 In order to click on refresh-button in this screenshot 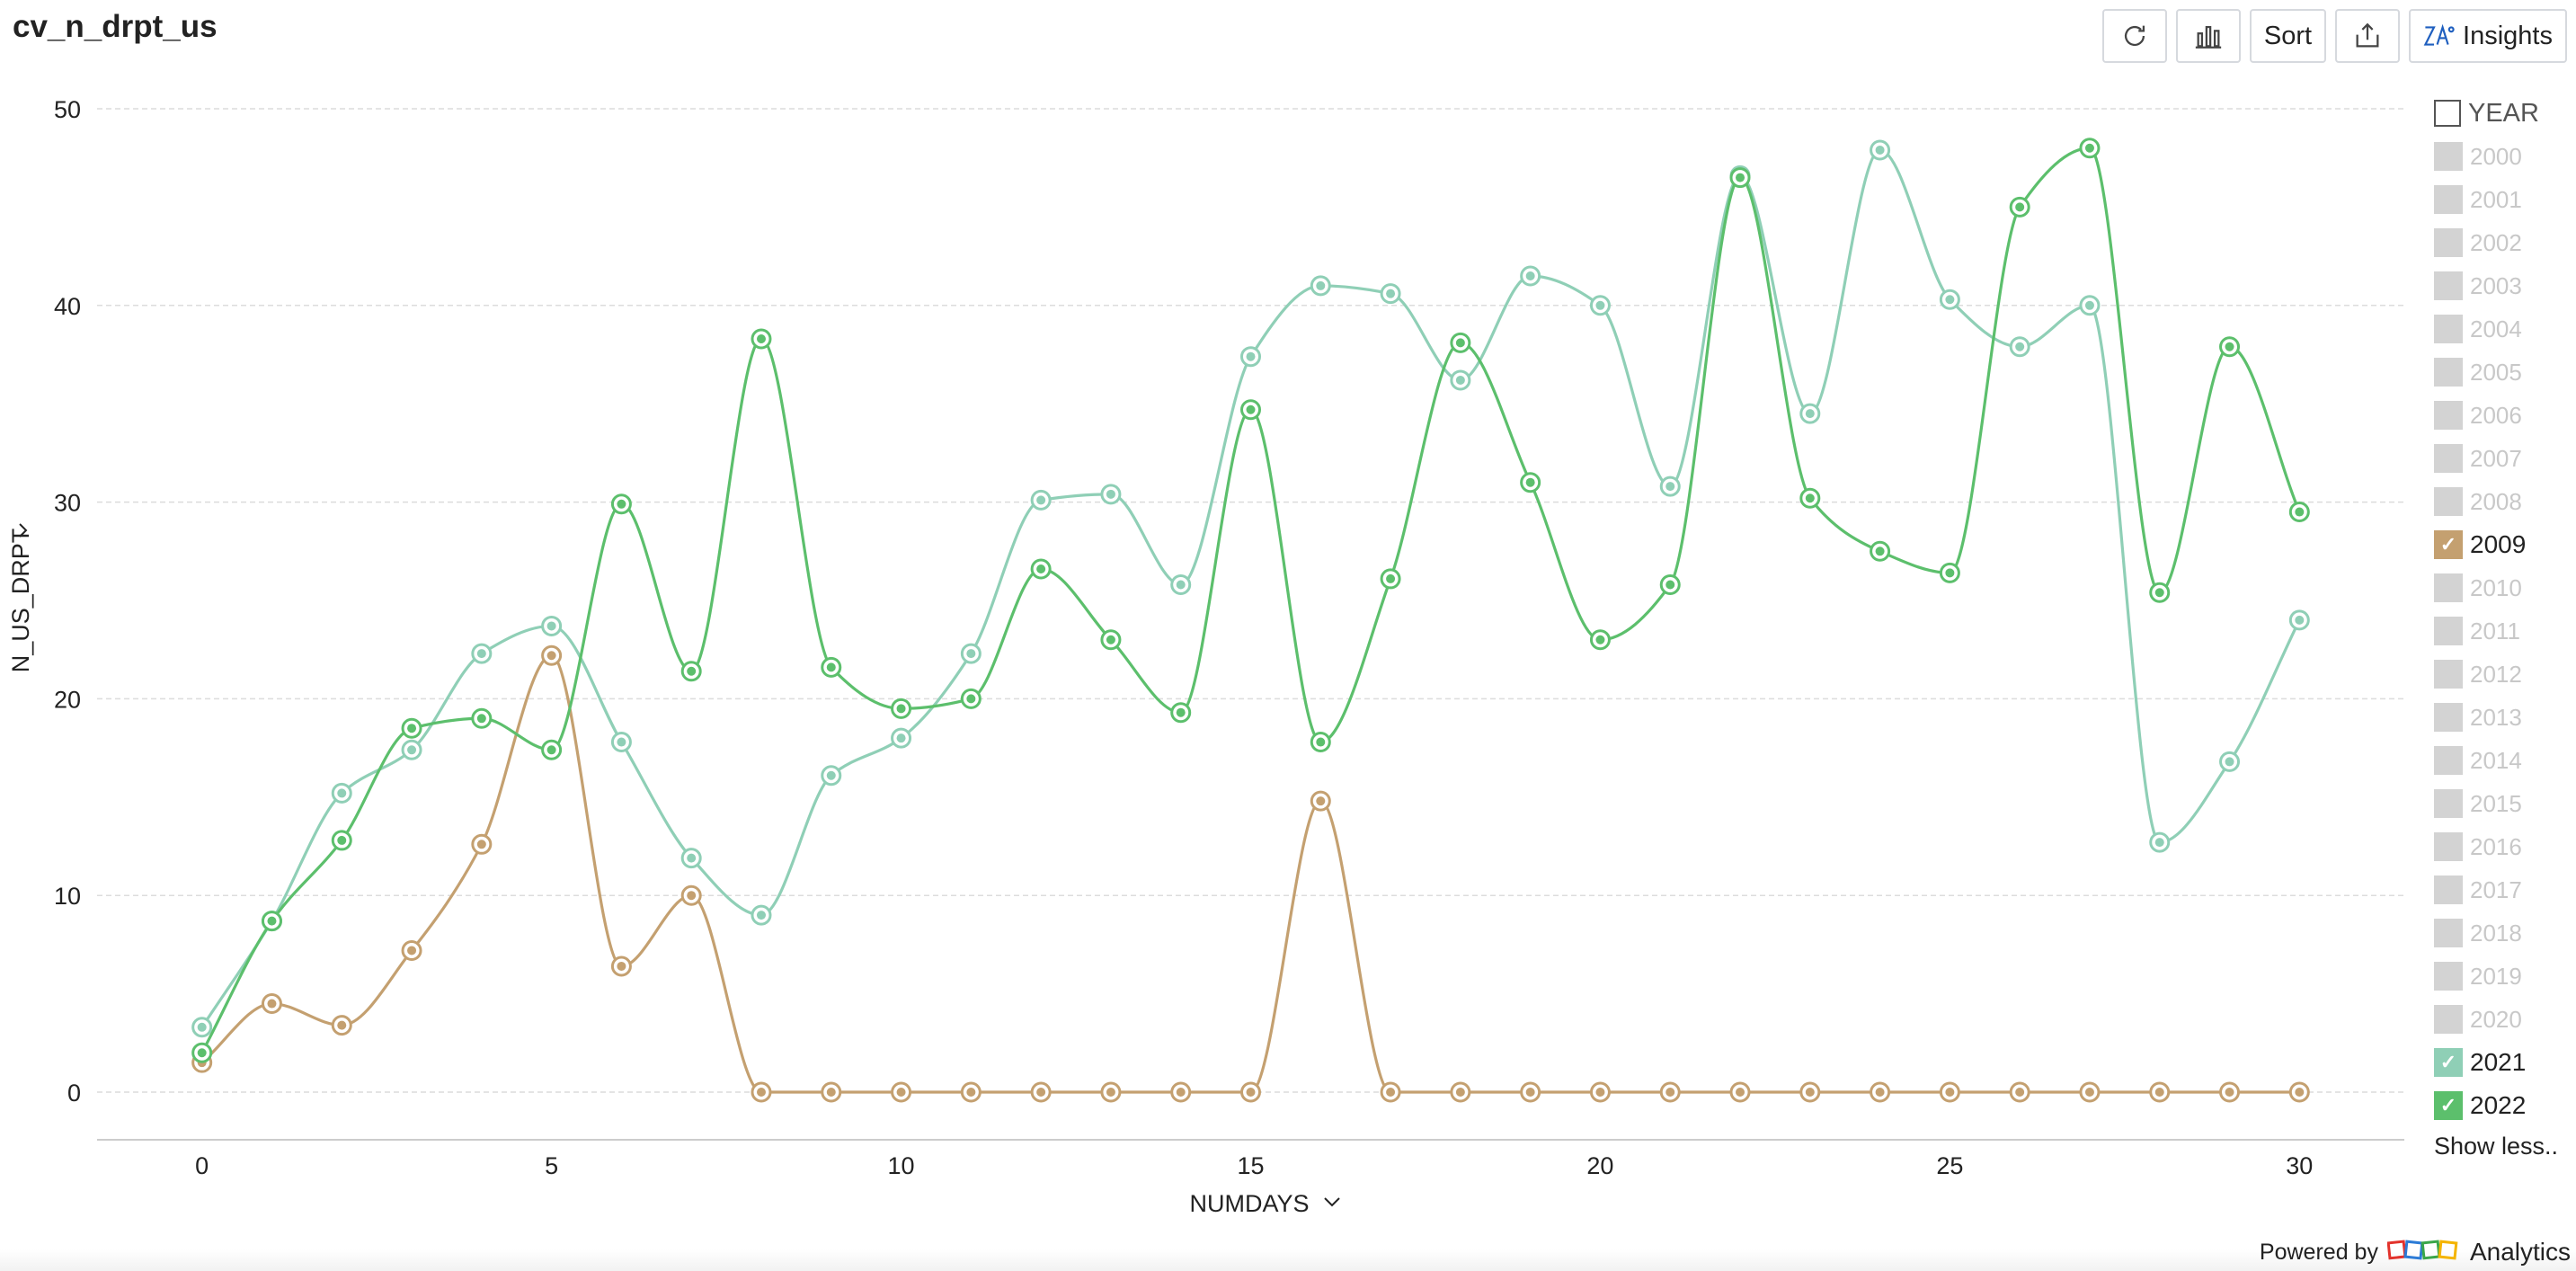, I will do `click(2134, 36)`.